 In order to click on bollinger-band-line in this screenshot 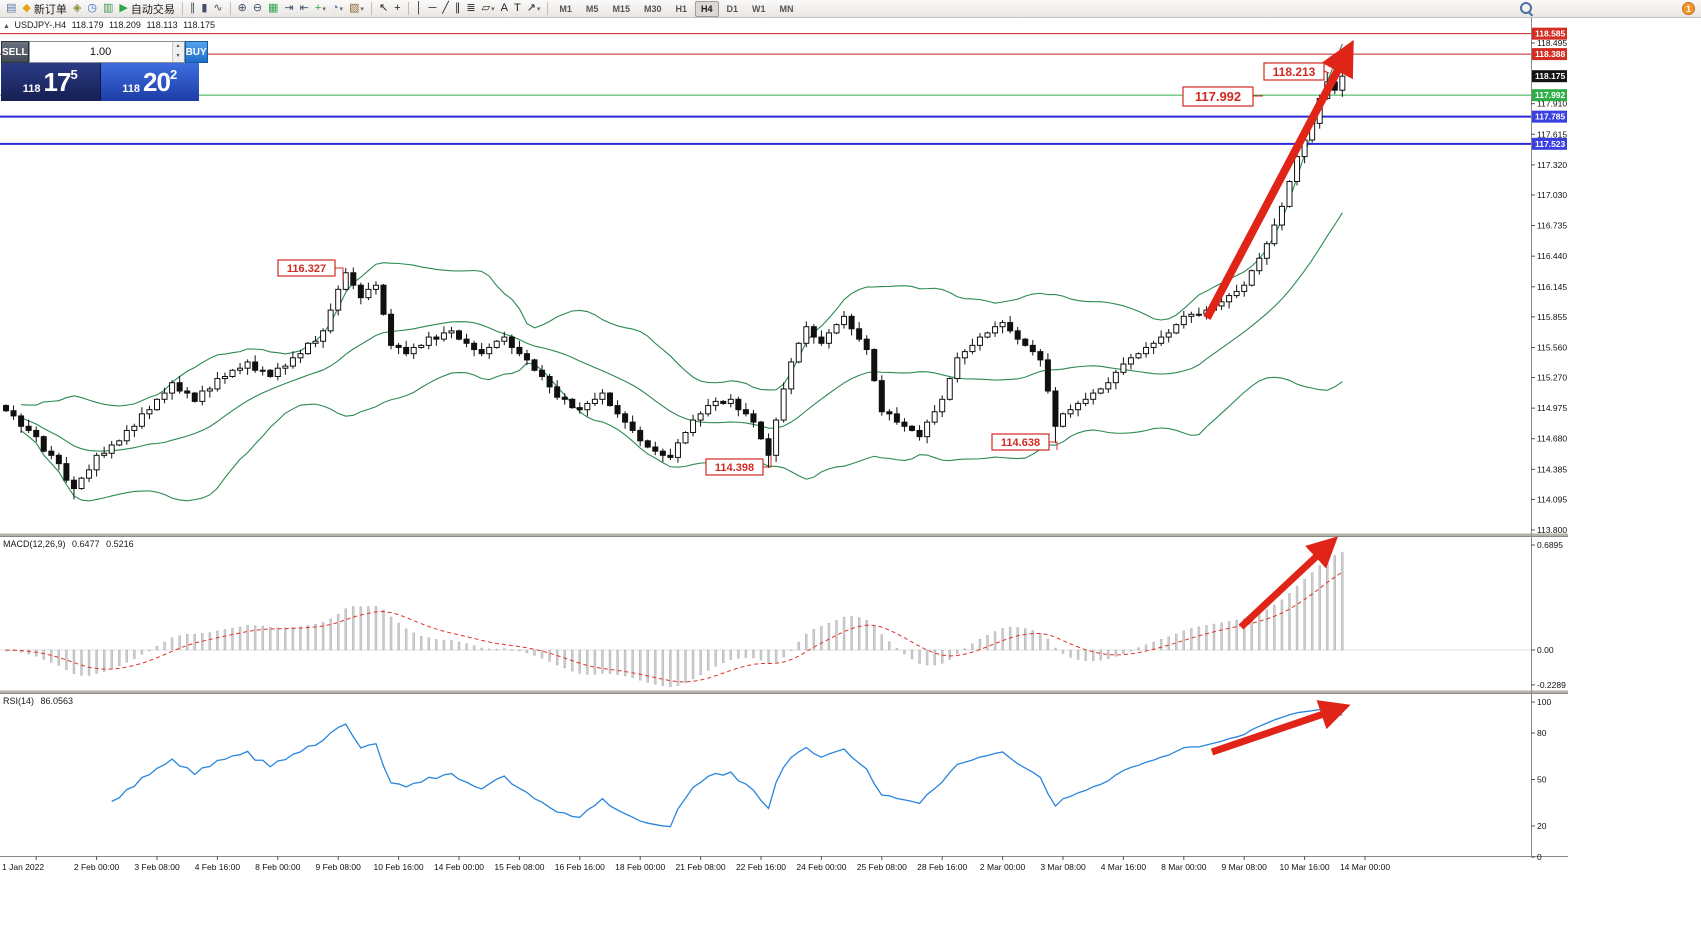, I will do `click(681, 432)`.